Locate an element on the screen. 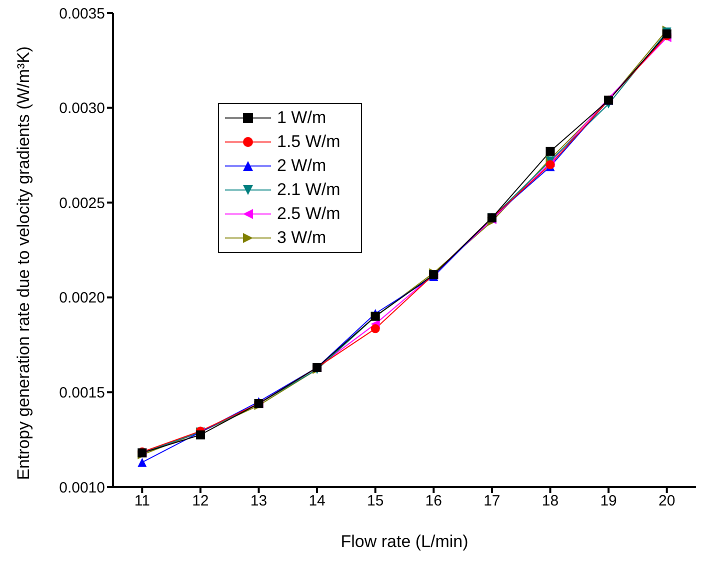 The width and height of the screenshot is (720, 575). x-tick-label: 20 is located at coordinates (667, 501).